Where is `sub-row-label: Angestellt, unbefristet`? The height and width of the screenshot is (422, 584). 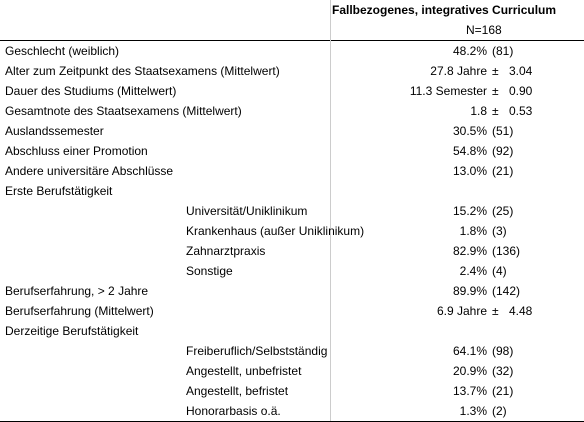 sub-row-label: Angestellt, unbefristet is located at coordinates (244, 371).